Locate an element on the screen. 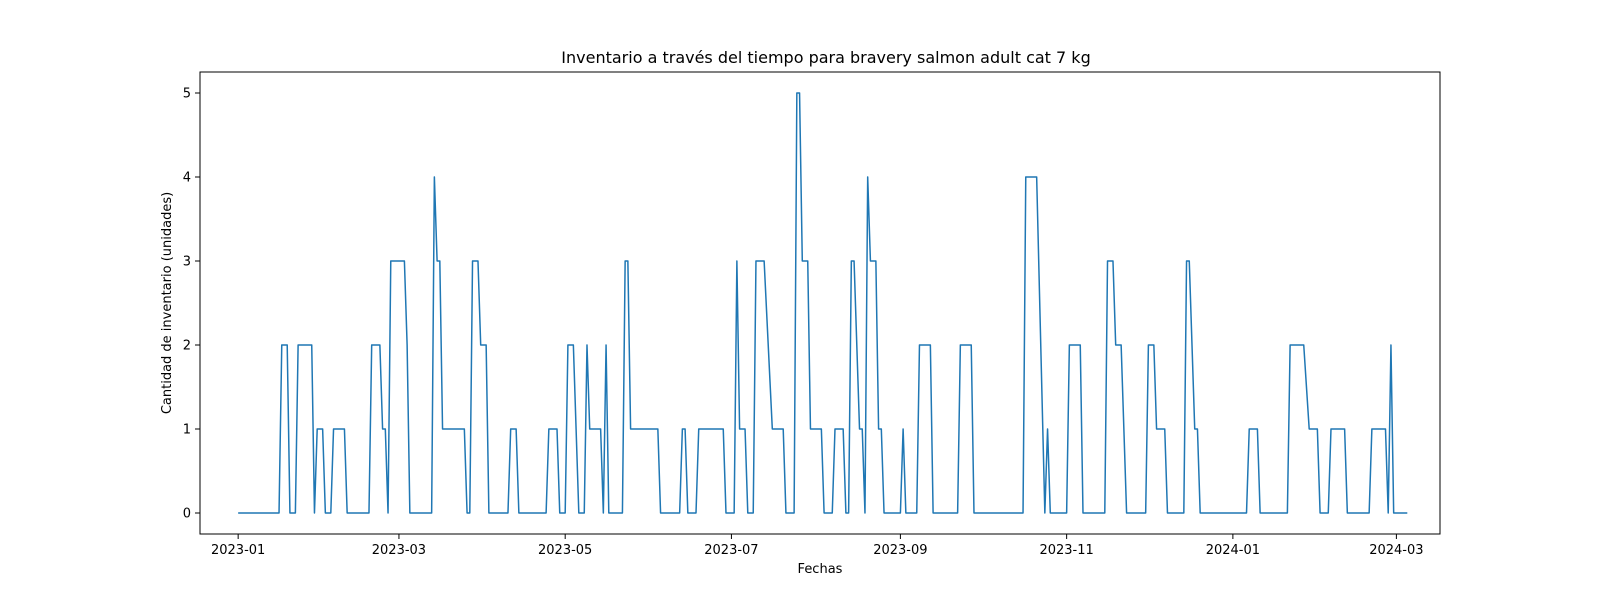  y-axis: 0 1 2 3 4 5 is located at coordinates (191, 304).